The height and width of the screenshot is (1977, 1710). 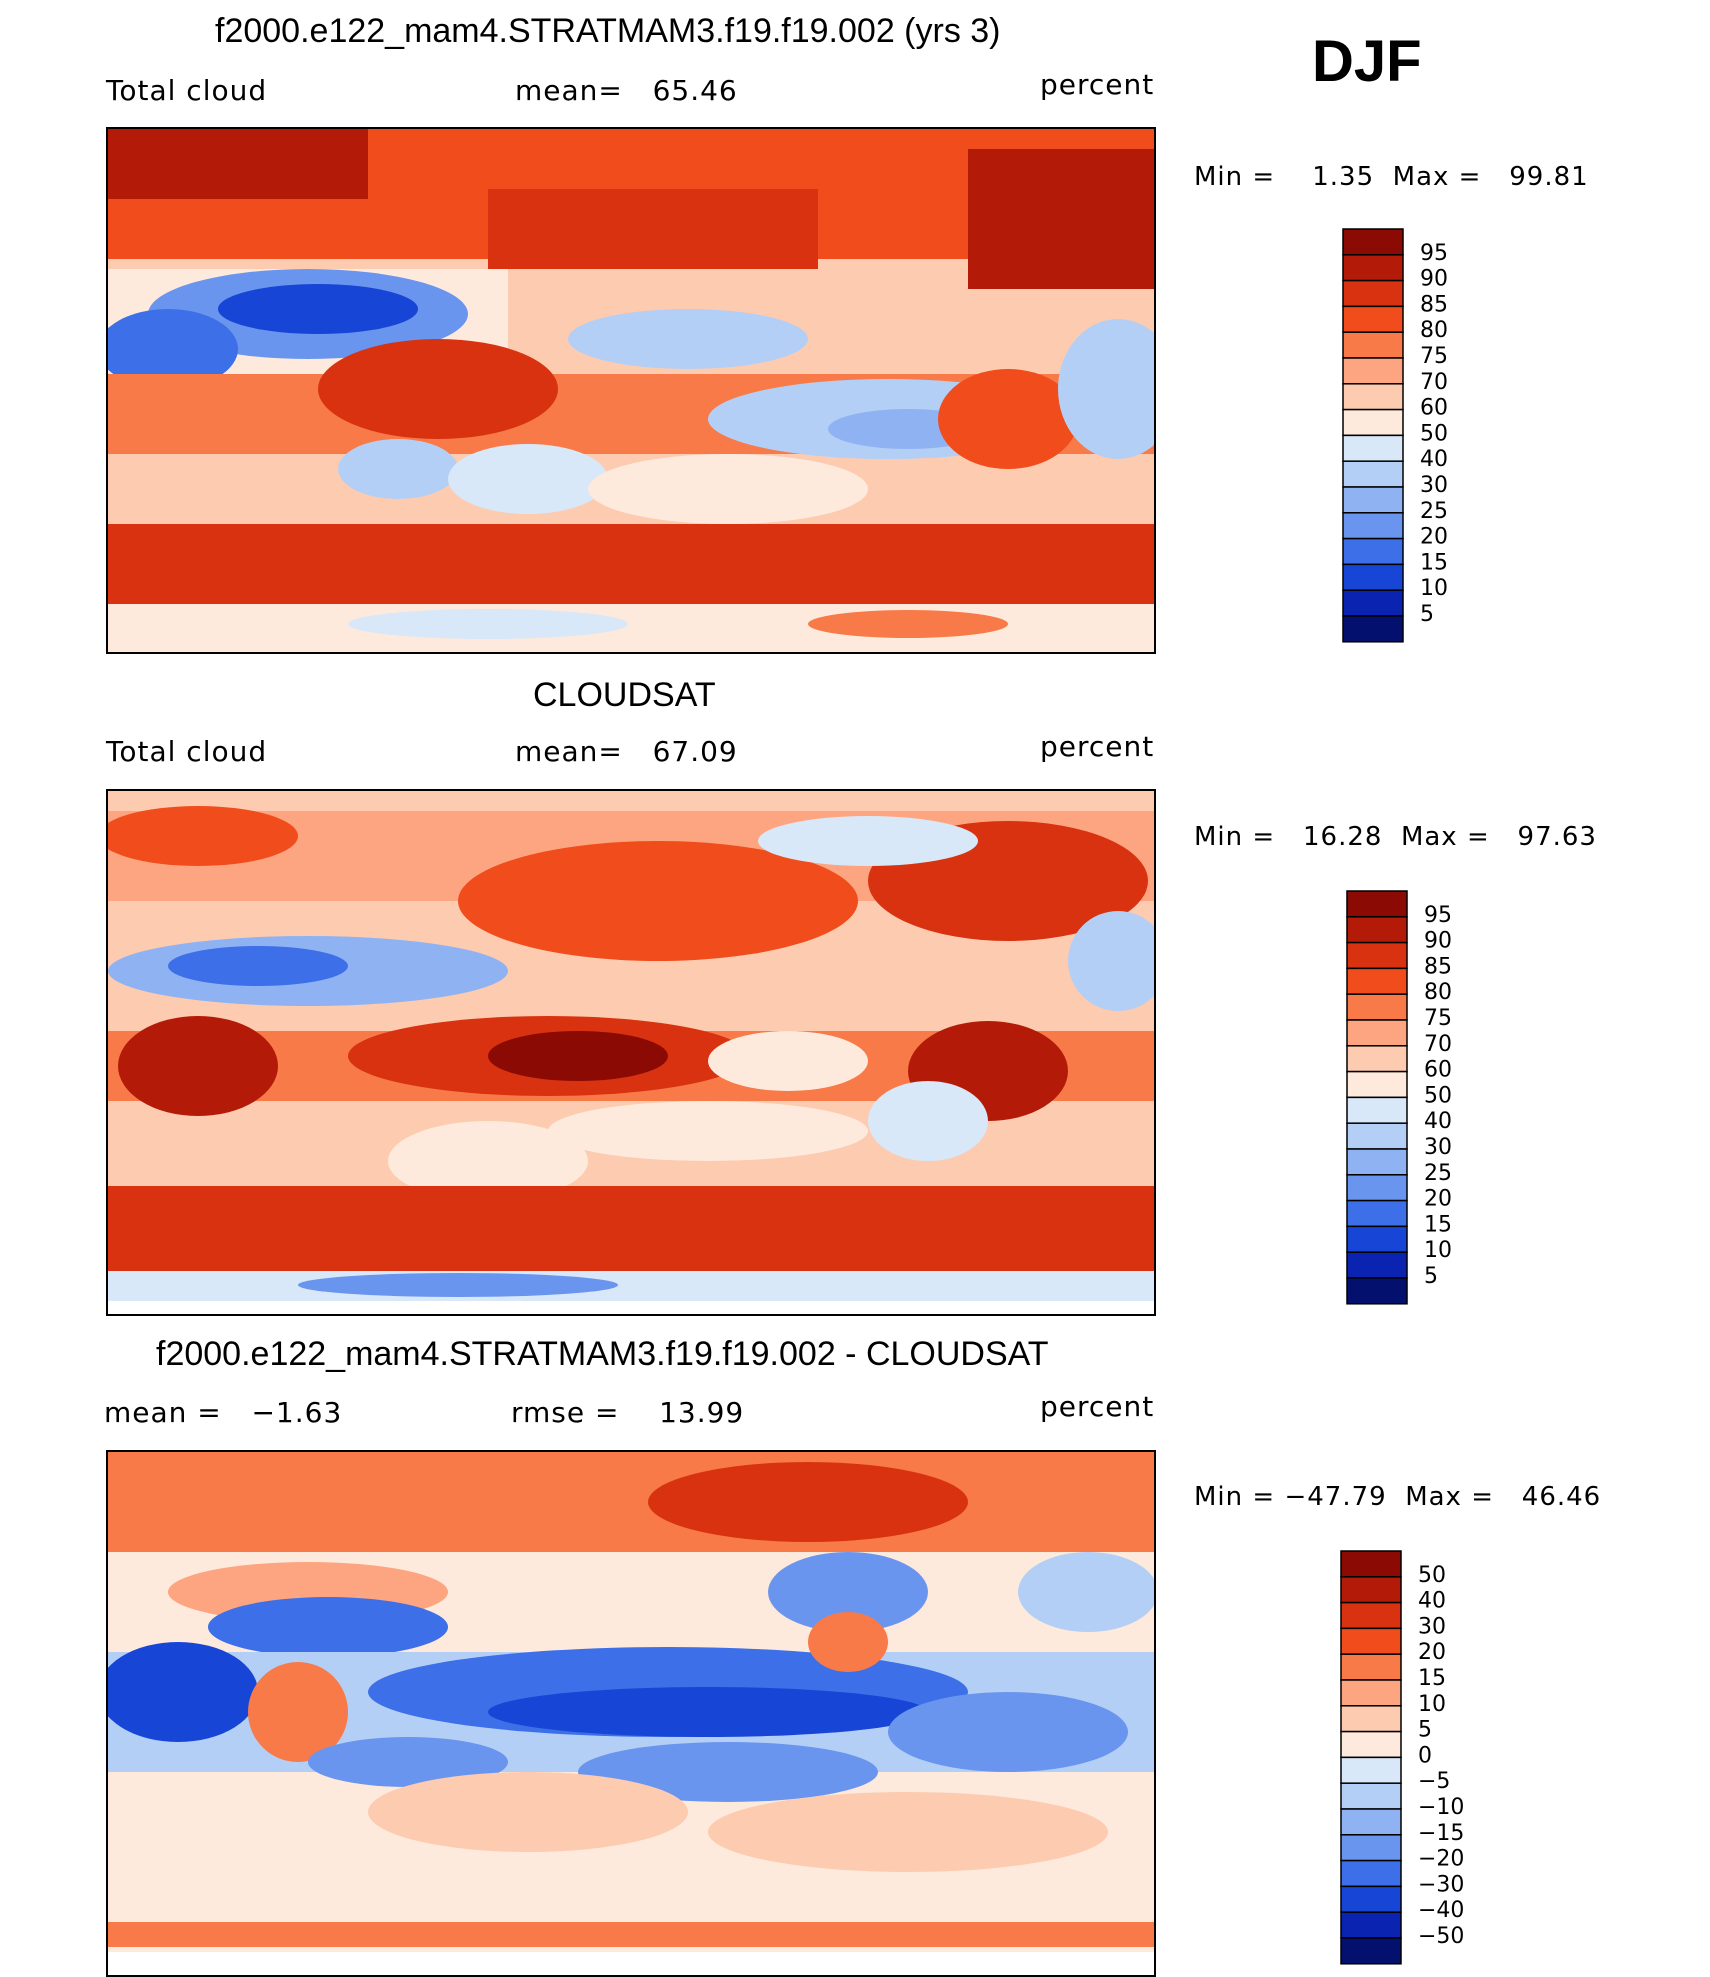 I want to click on colorbar-tick-label: −15, so click(x=1441, y=1833).